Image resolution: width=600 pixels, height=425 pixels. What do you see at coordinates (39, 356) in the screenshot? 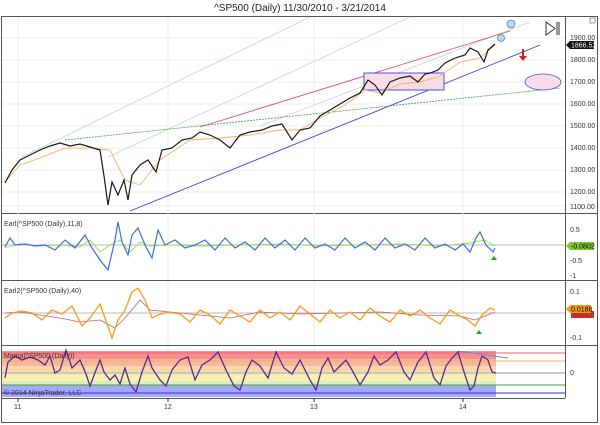
I see `indicator-label: Mama(^SP500 (Daily))` at bounding box center [39, 356].